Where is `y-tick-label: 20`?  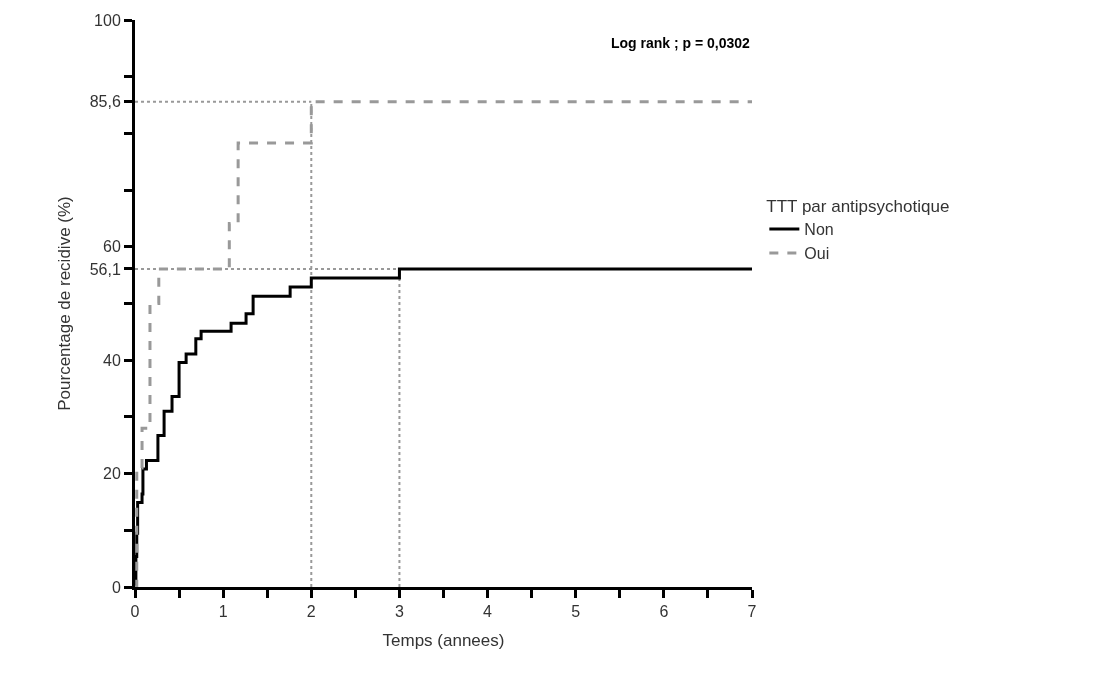 y-tick-label: 20 is located at coordinates (112, 474).